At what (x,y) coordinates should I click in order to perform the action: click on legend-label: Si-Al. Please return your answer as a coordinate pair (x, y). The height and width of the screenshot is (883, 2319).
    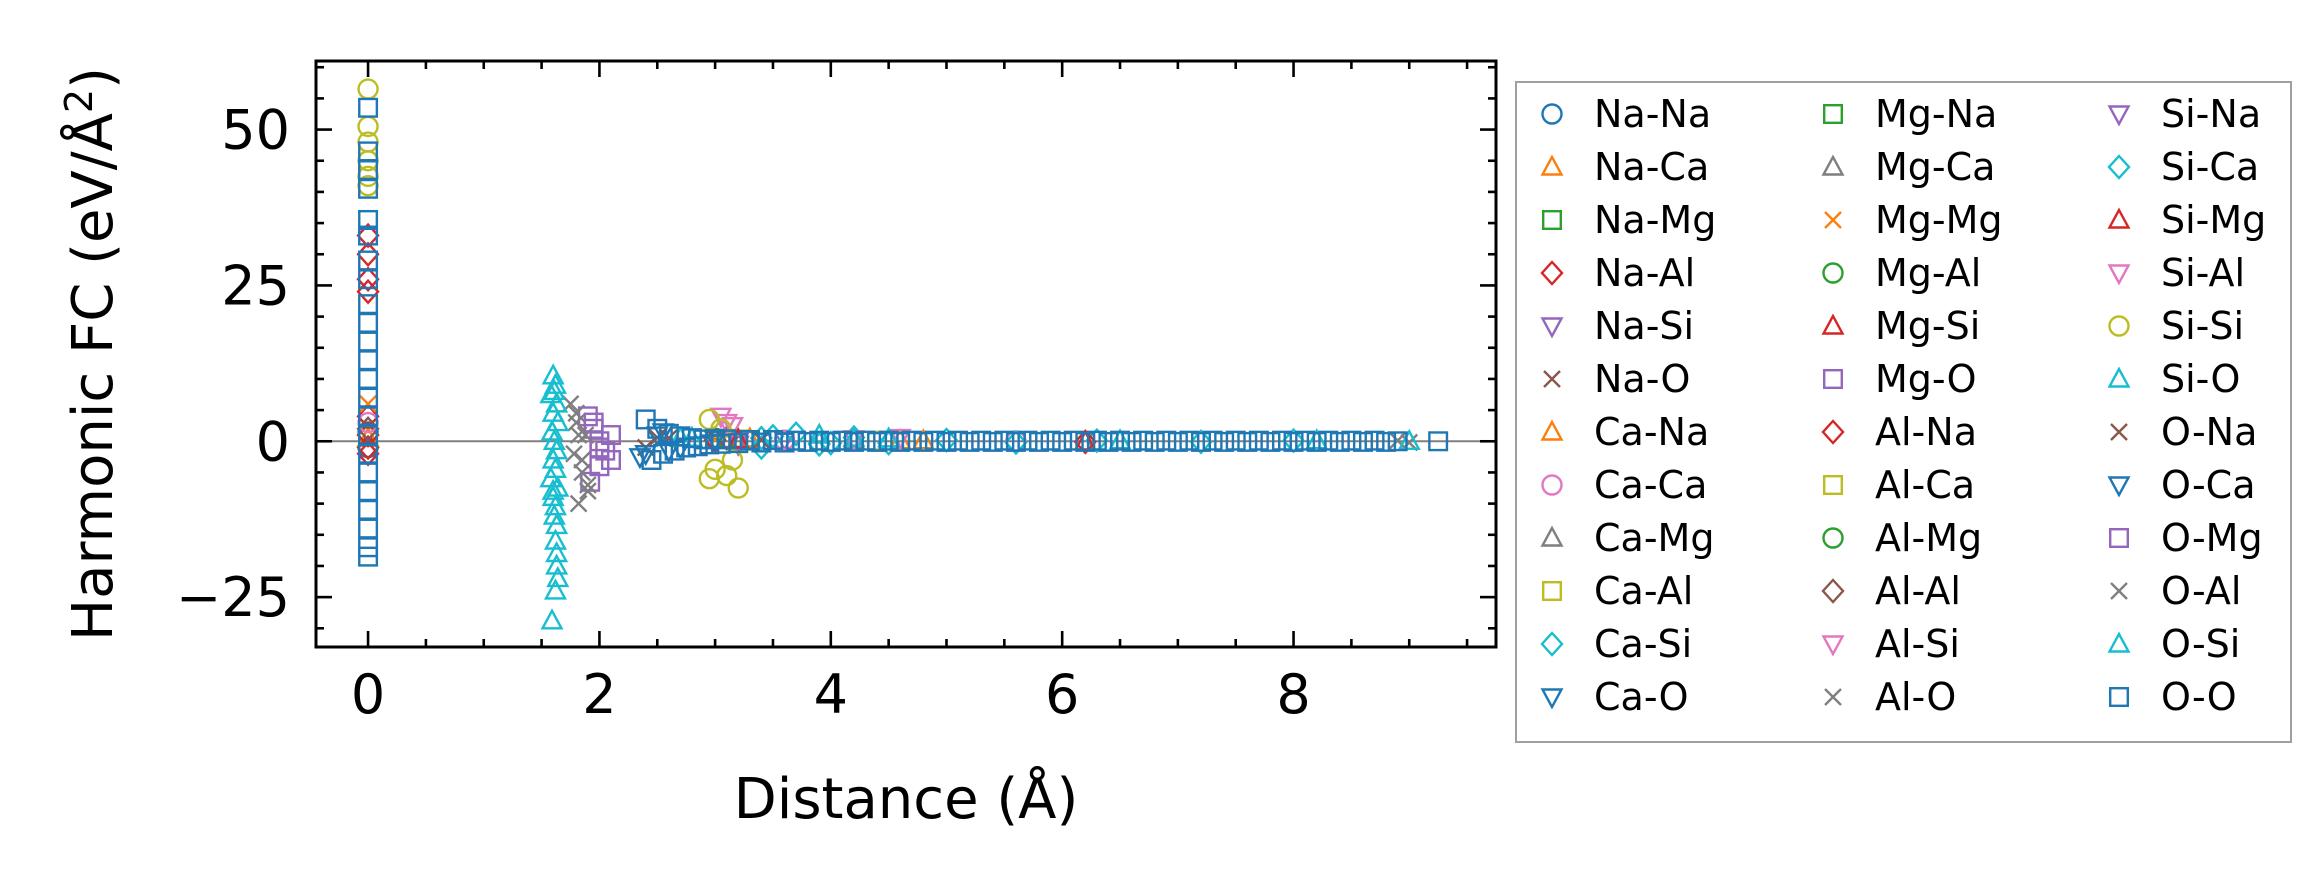
    Looking at the image, I should click on (2203, 273).